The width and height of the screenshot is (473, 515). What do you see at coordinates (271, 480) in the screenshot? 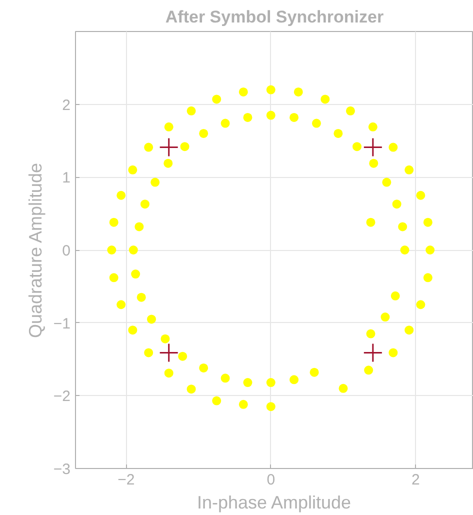
I see `x-tick-label: 0` at bounding box center [271, 480].